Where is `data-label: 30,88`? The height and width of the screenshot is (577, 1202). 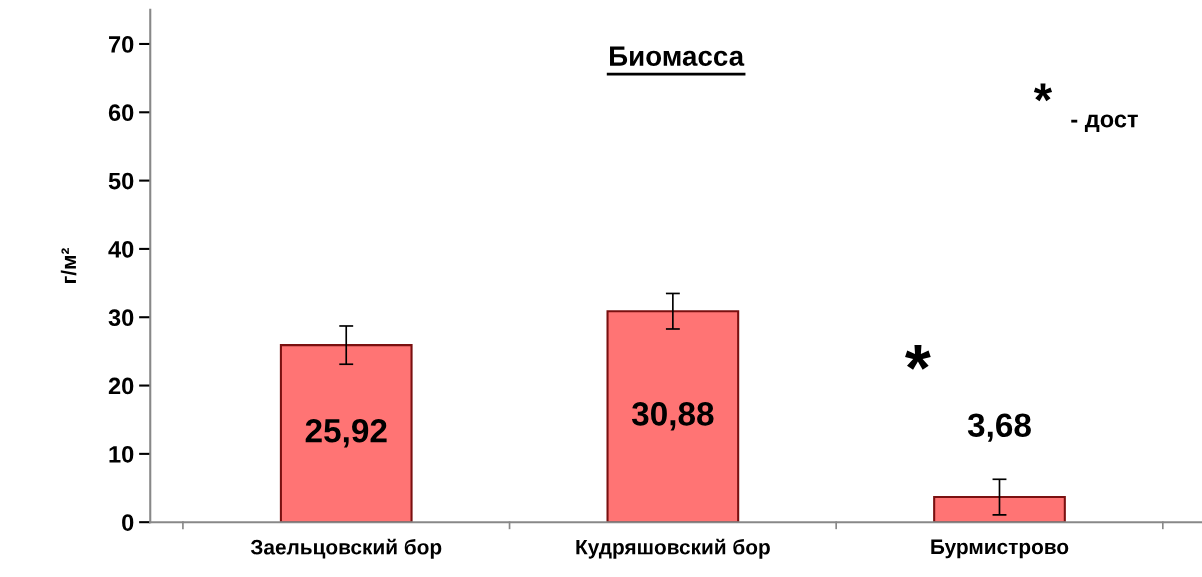 data-label: 30,88 is located at coordinates (672, 416).